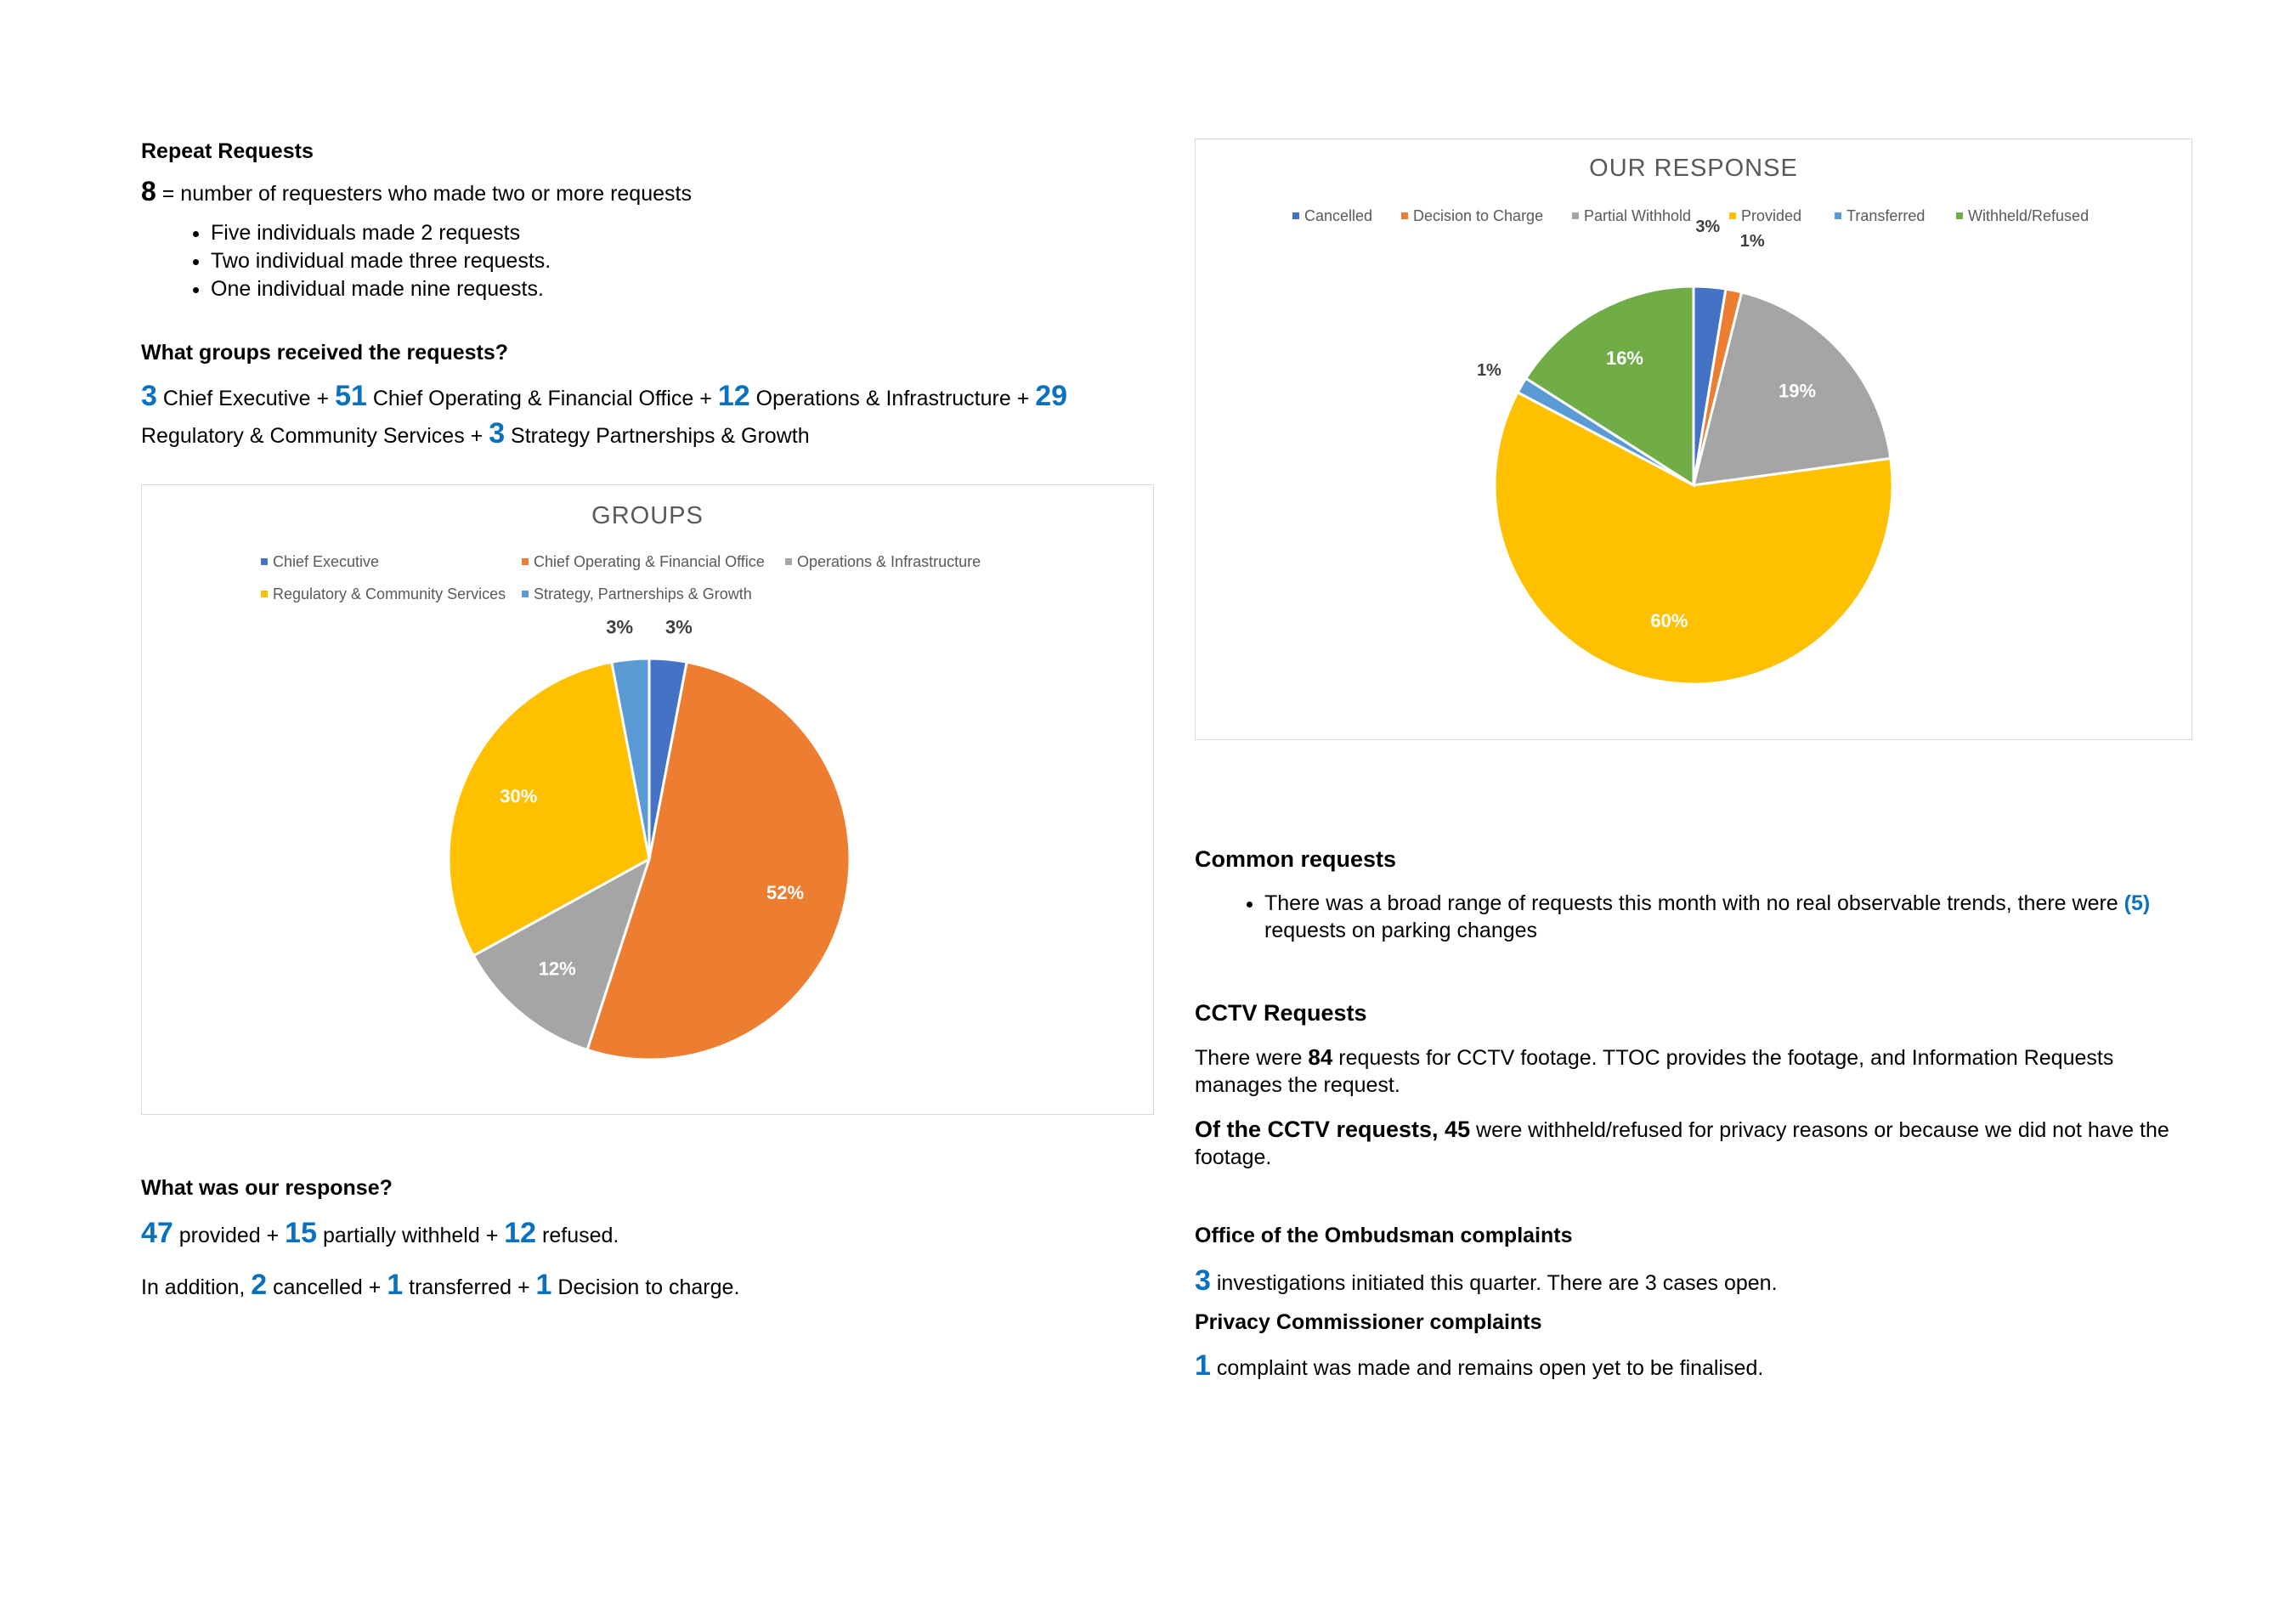 The width and height of the screenshot is (2296, 1623). What do you see at coordinates (647, 515) in the screenshot?
I see `groups-chart-title: GROUPS` at bounding box center [647, 515].